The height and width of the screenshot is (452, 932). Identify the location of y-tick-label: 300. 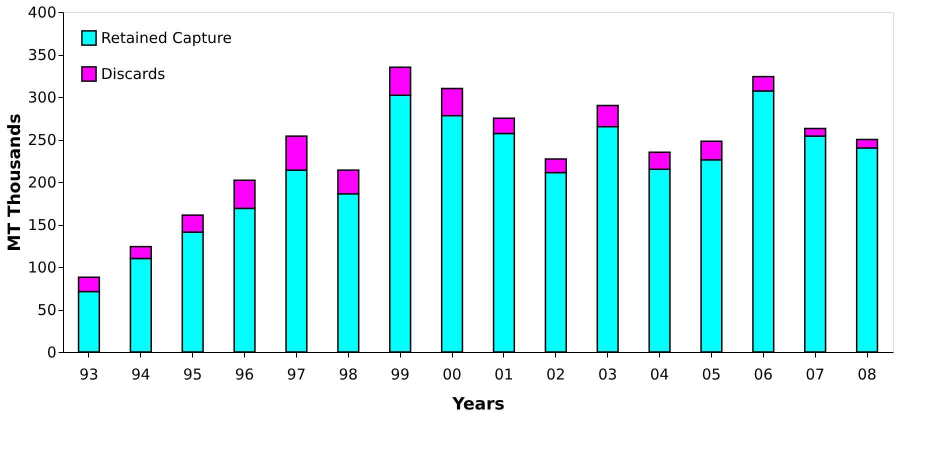
(42, 97).